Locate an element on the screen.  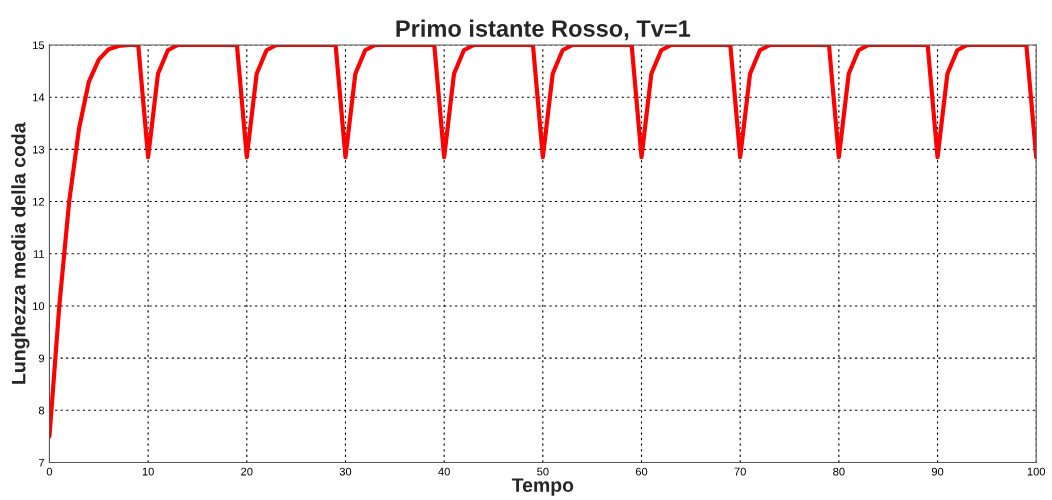
y-tick-label: 10 is located at coordinates (39, 306).